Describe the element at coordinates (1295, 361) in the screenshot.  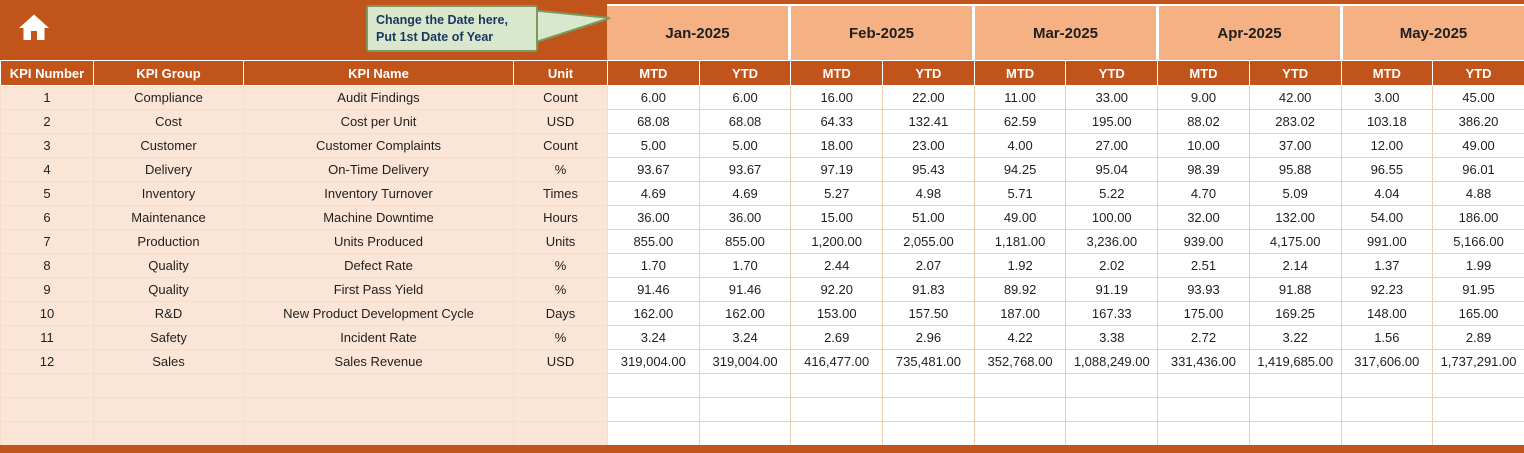
I see `kpi-value-cell: 1,419,685.00` at that location.